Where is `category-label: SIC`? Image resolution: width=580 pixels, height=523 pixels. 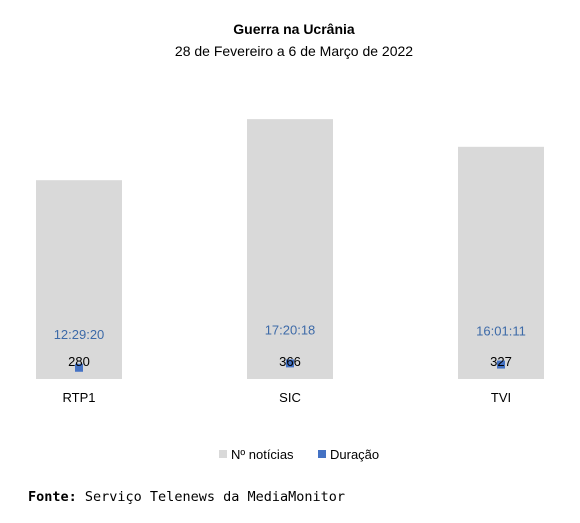
category-label: SIC is located at coordinates (290, 397).